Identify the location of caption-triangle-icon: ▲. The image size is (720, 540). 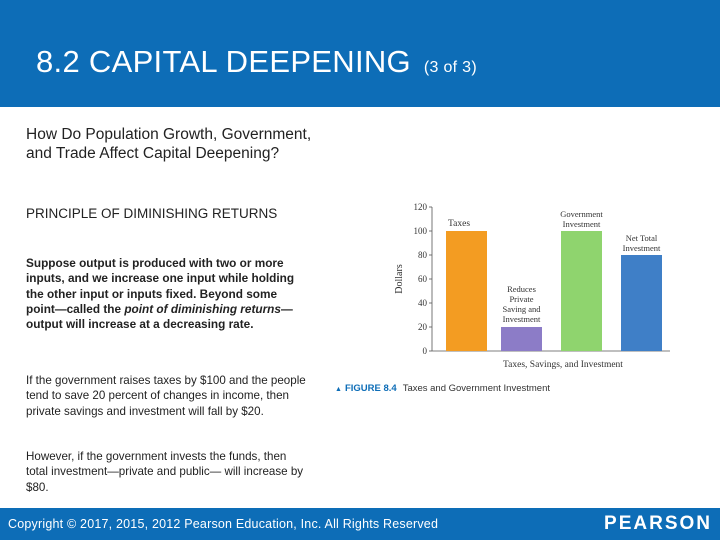
(338, 389).